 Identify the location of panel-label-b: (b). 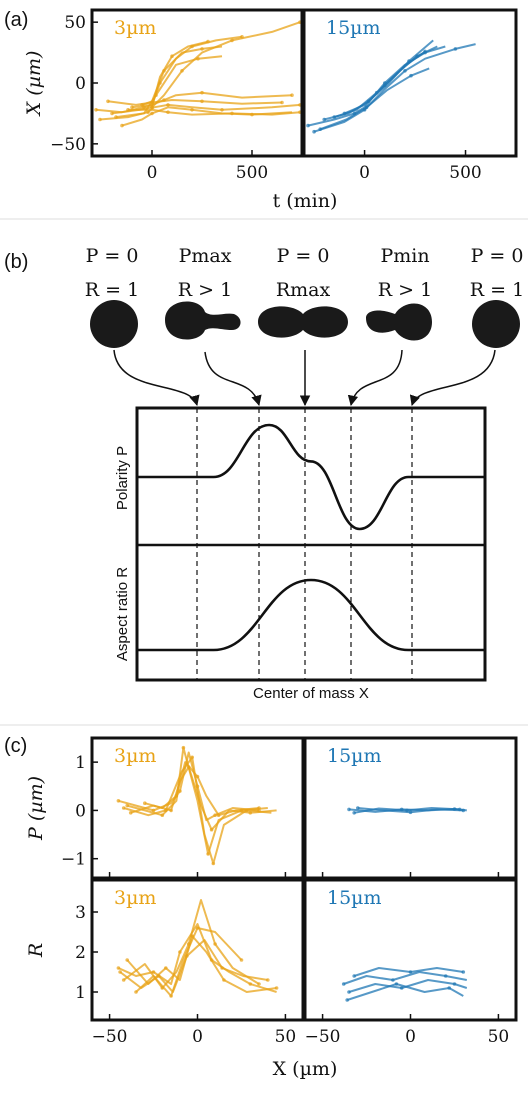
(16, 262).